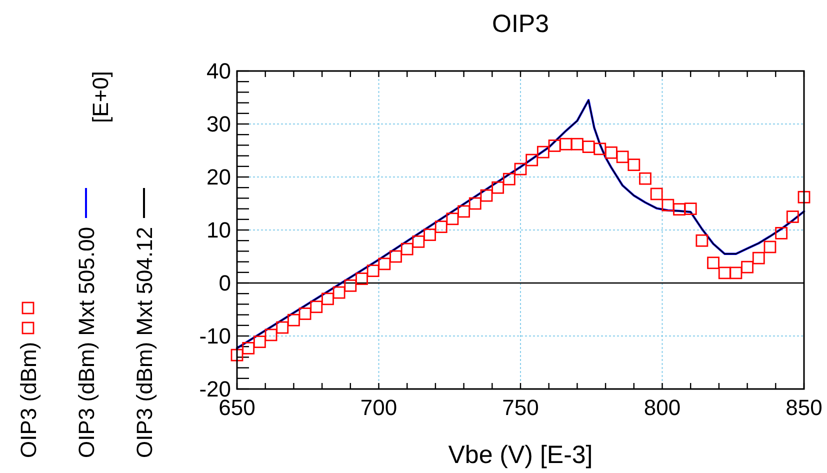  What do you see at coordinates (379, 407) in the screenshot?
I see `x-tick-label: 700` at bounding box center [379, 407].